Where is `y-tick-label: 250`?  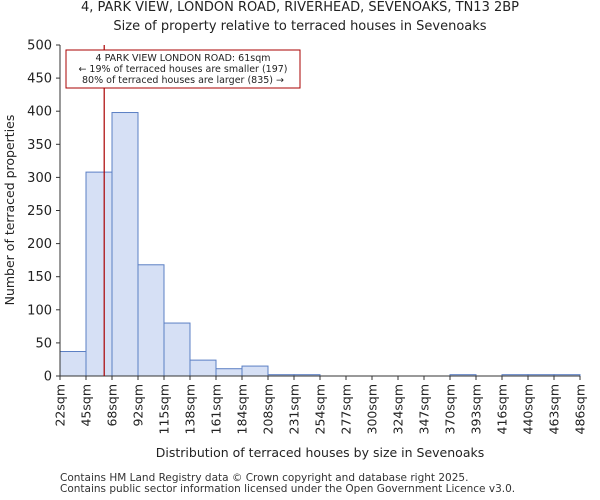 y-tick-label: 250 is located at coordinates (39, 211).